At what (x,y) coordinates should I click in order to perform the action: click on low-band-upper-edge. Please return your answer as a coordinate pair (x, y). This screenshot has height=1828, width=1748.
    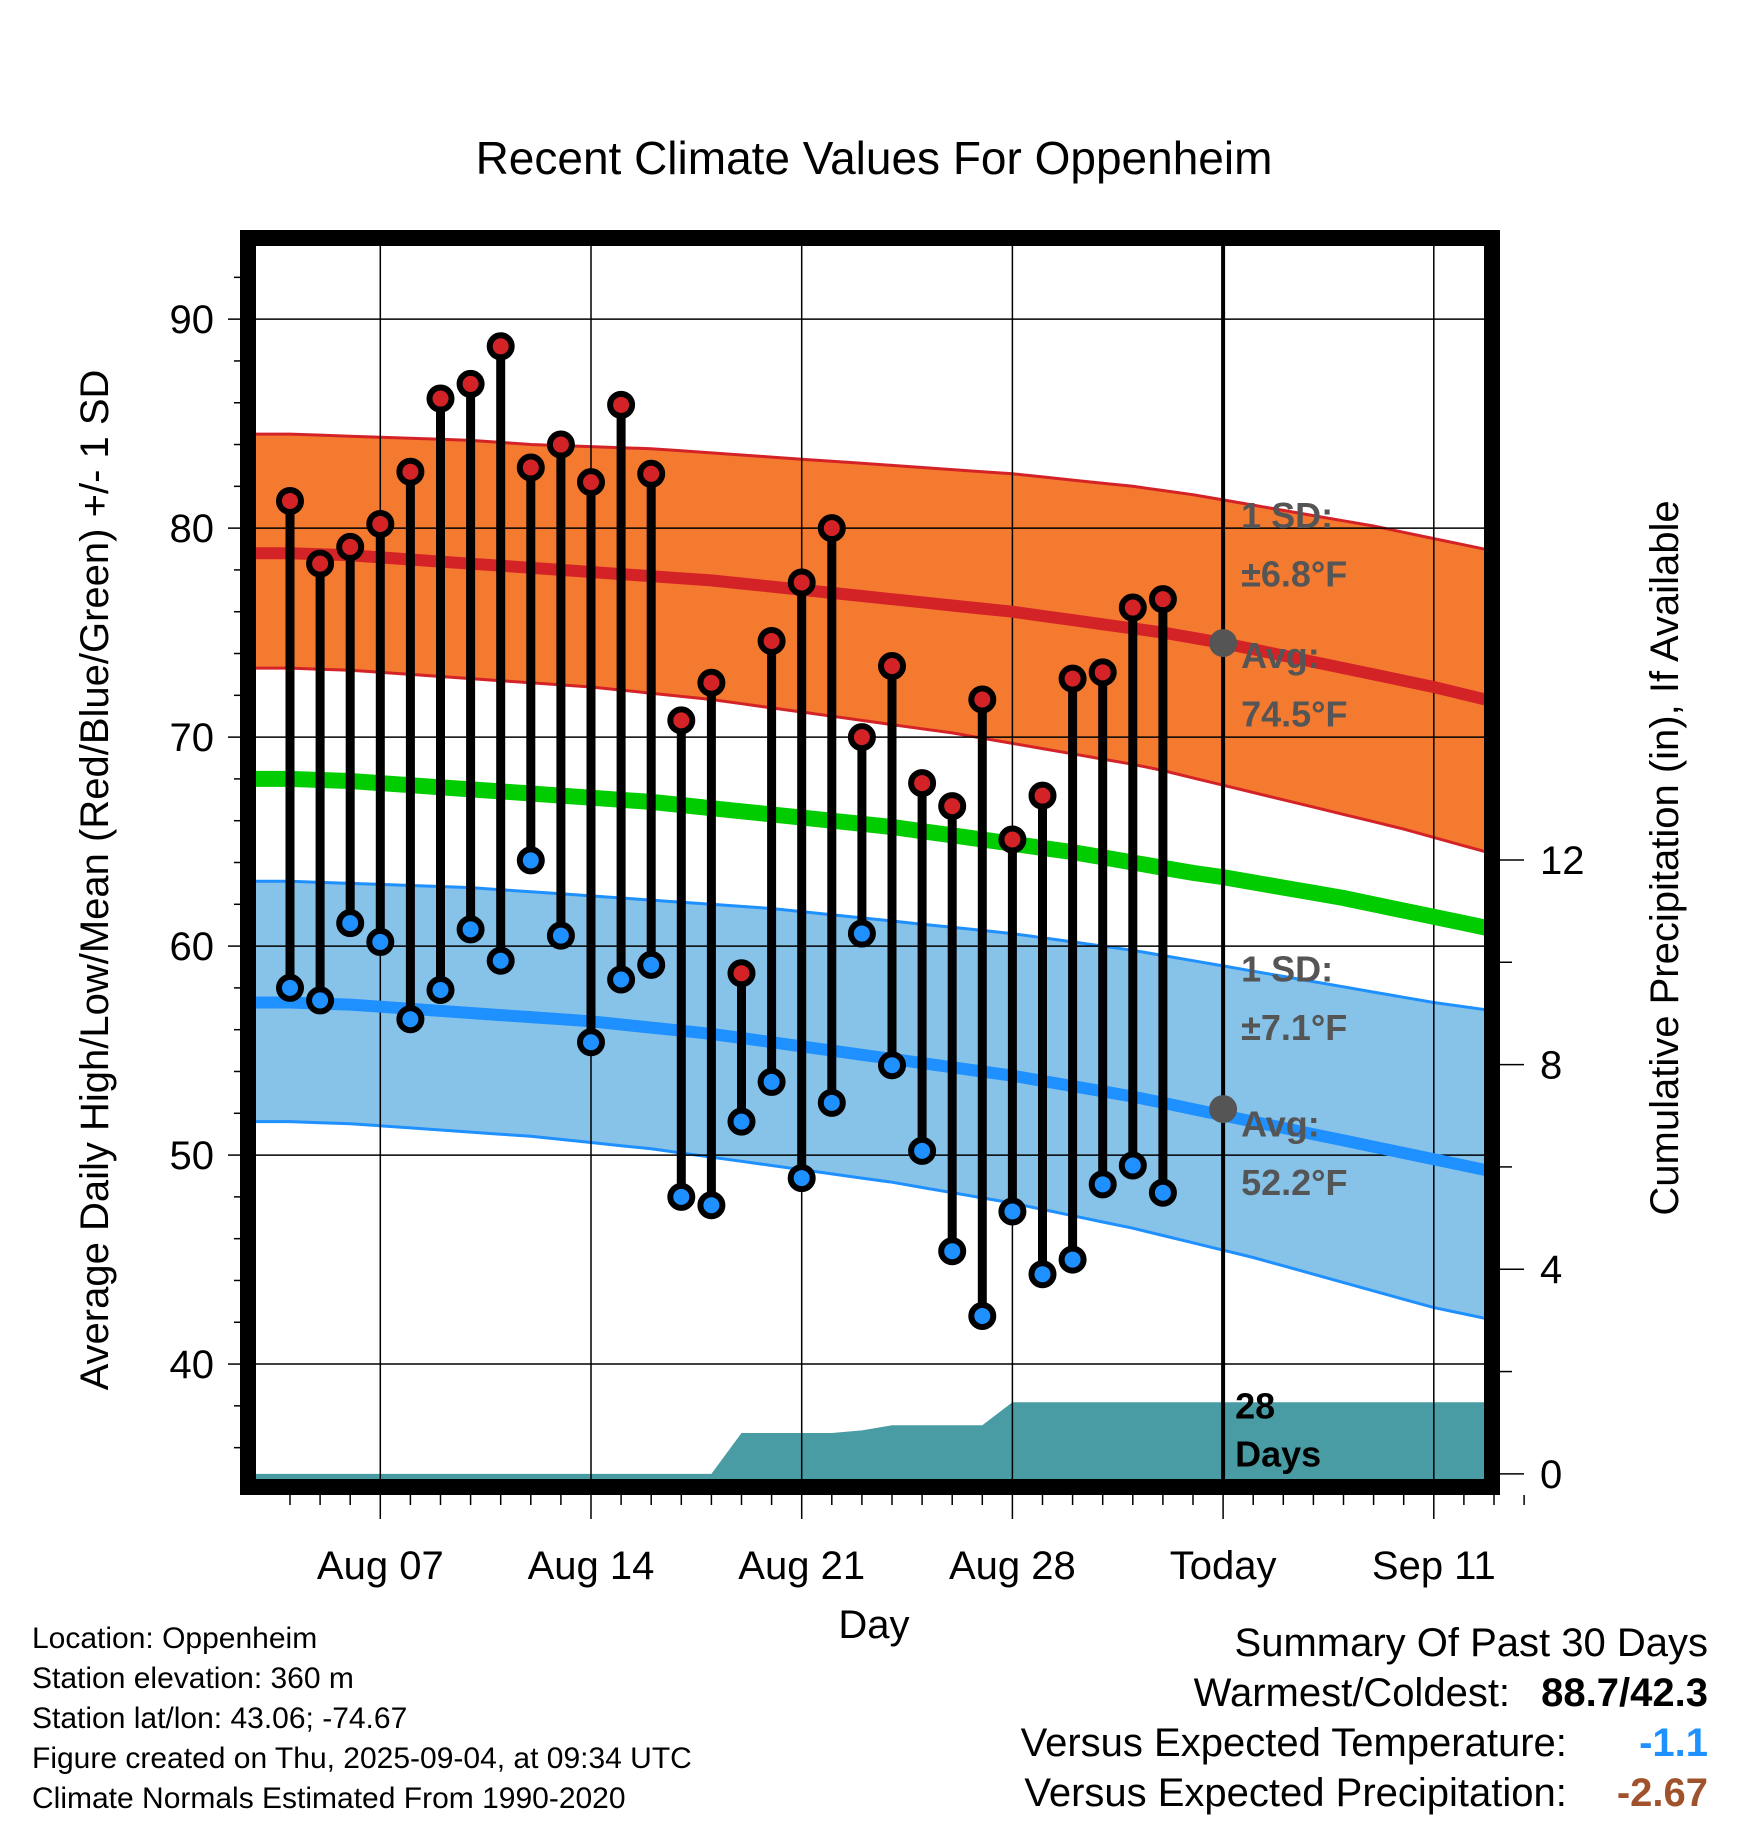
    Looking at the image, I should click on (870, 948).